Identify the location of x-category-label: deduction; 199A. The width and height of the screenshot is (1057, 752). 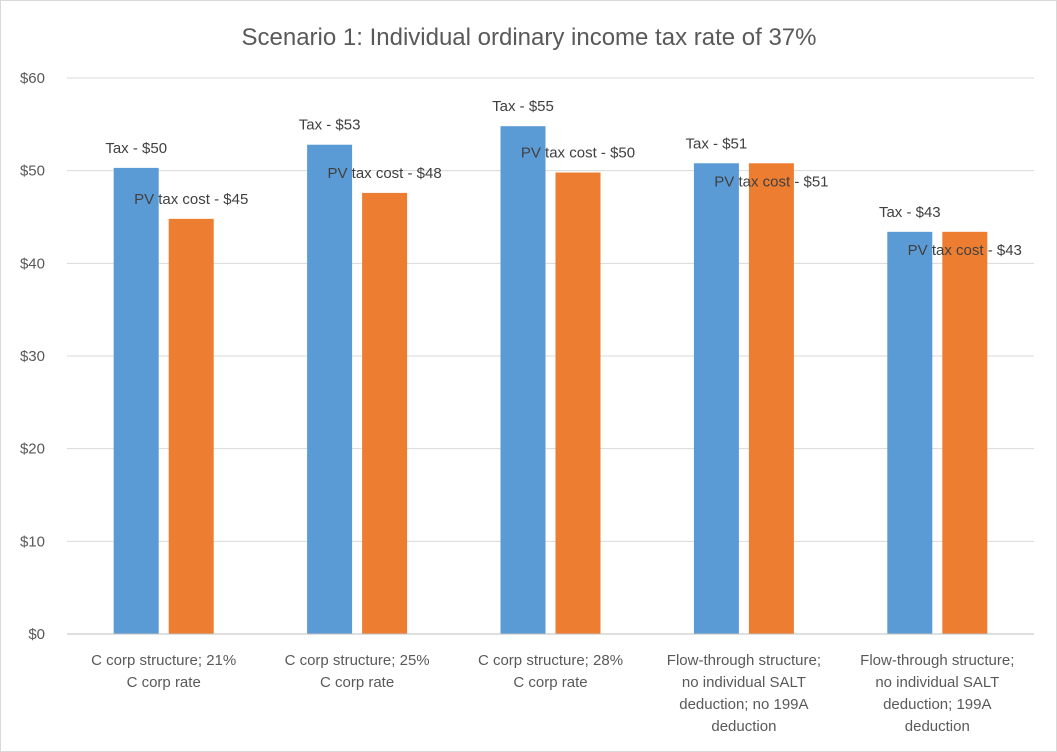
(937, 704).